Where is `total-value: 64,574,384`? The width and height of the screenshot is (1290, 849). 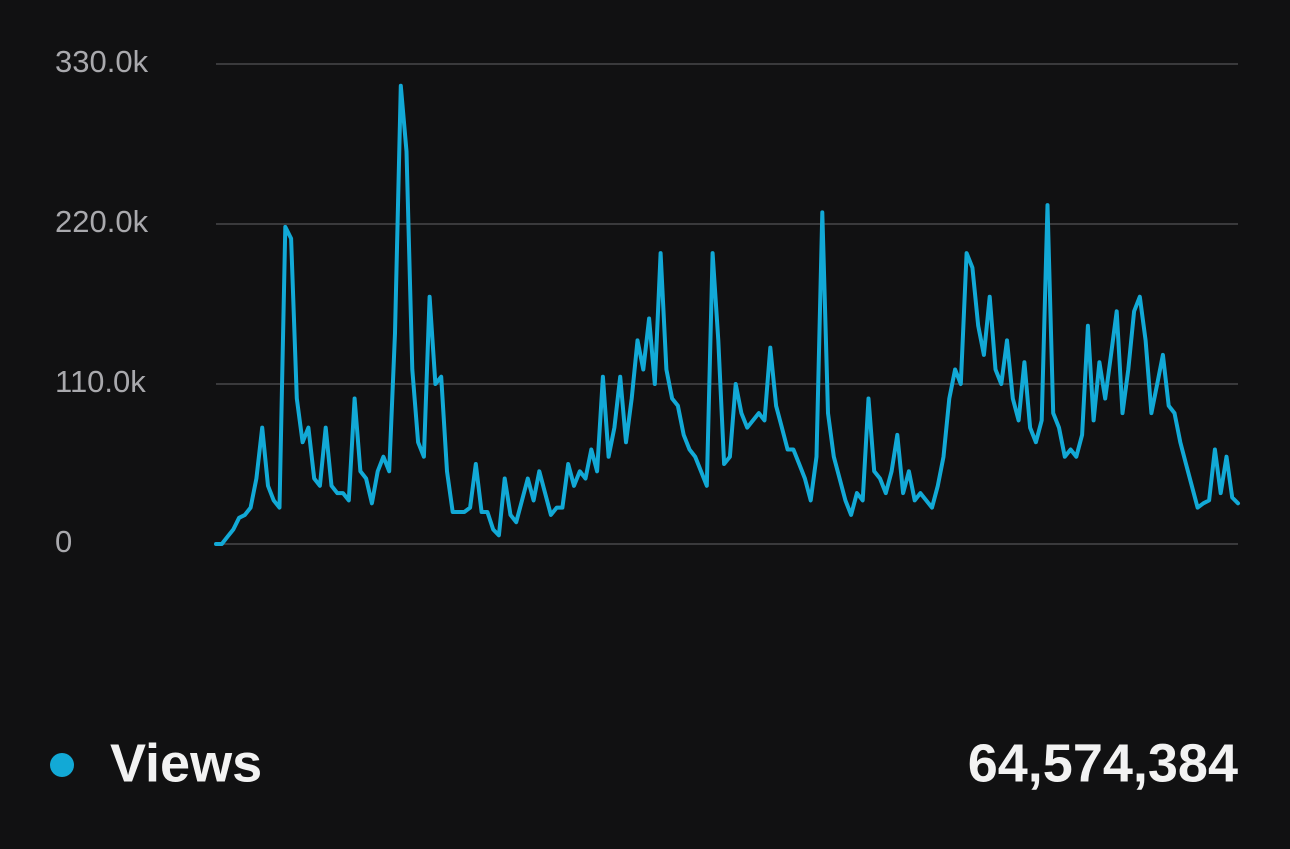
total-value: 64,574,384 is located at coordinates (1103, 763).